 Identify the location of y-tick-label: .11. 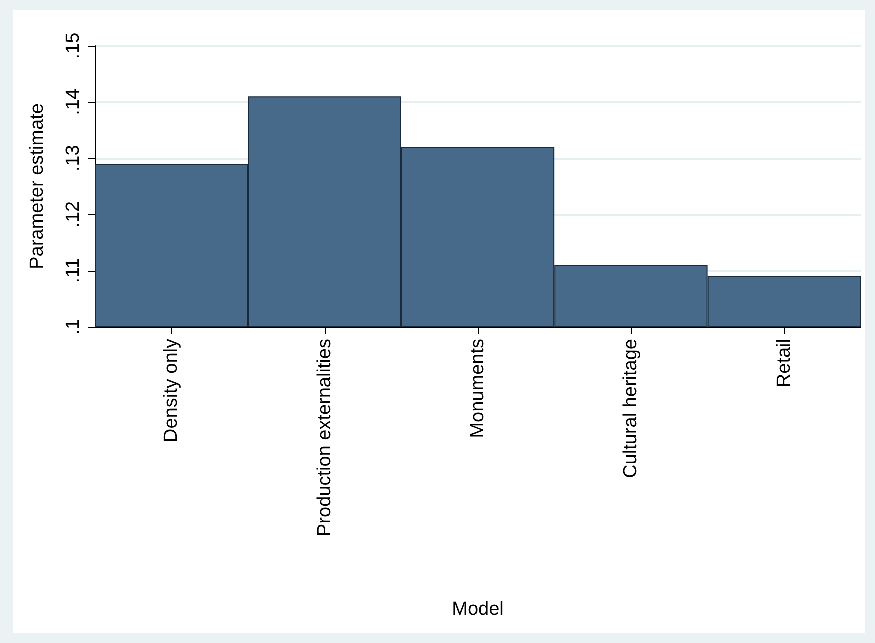
(73, 271).